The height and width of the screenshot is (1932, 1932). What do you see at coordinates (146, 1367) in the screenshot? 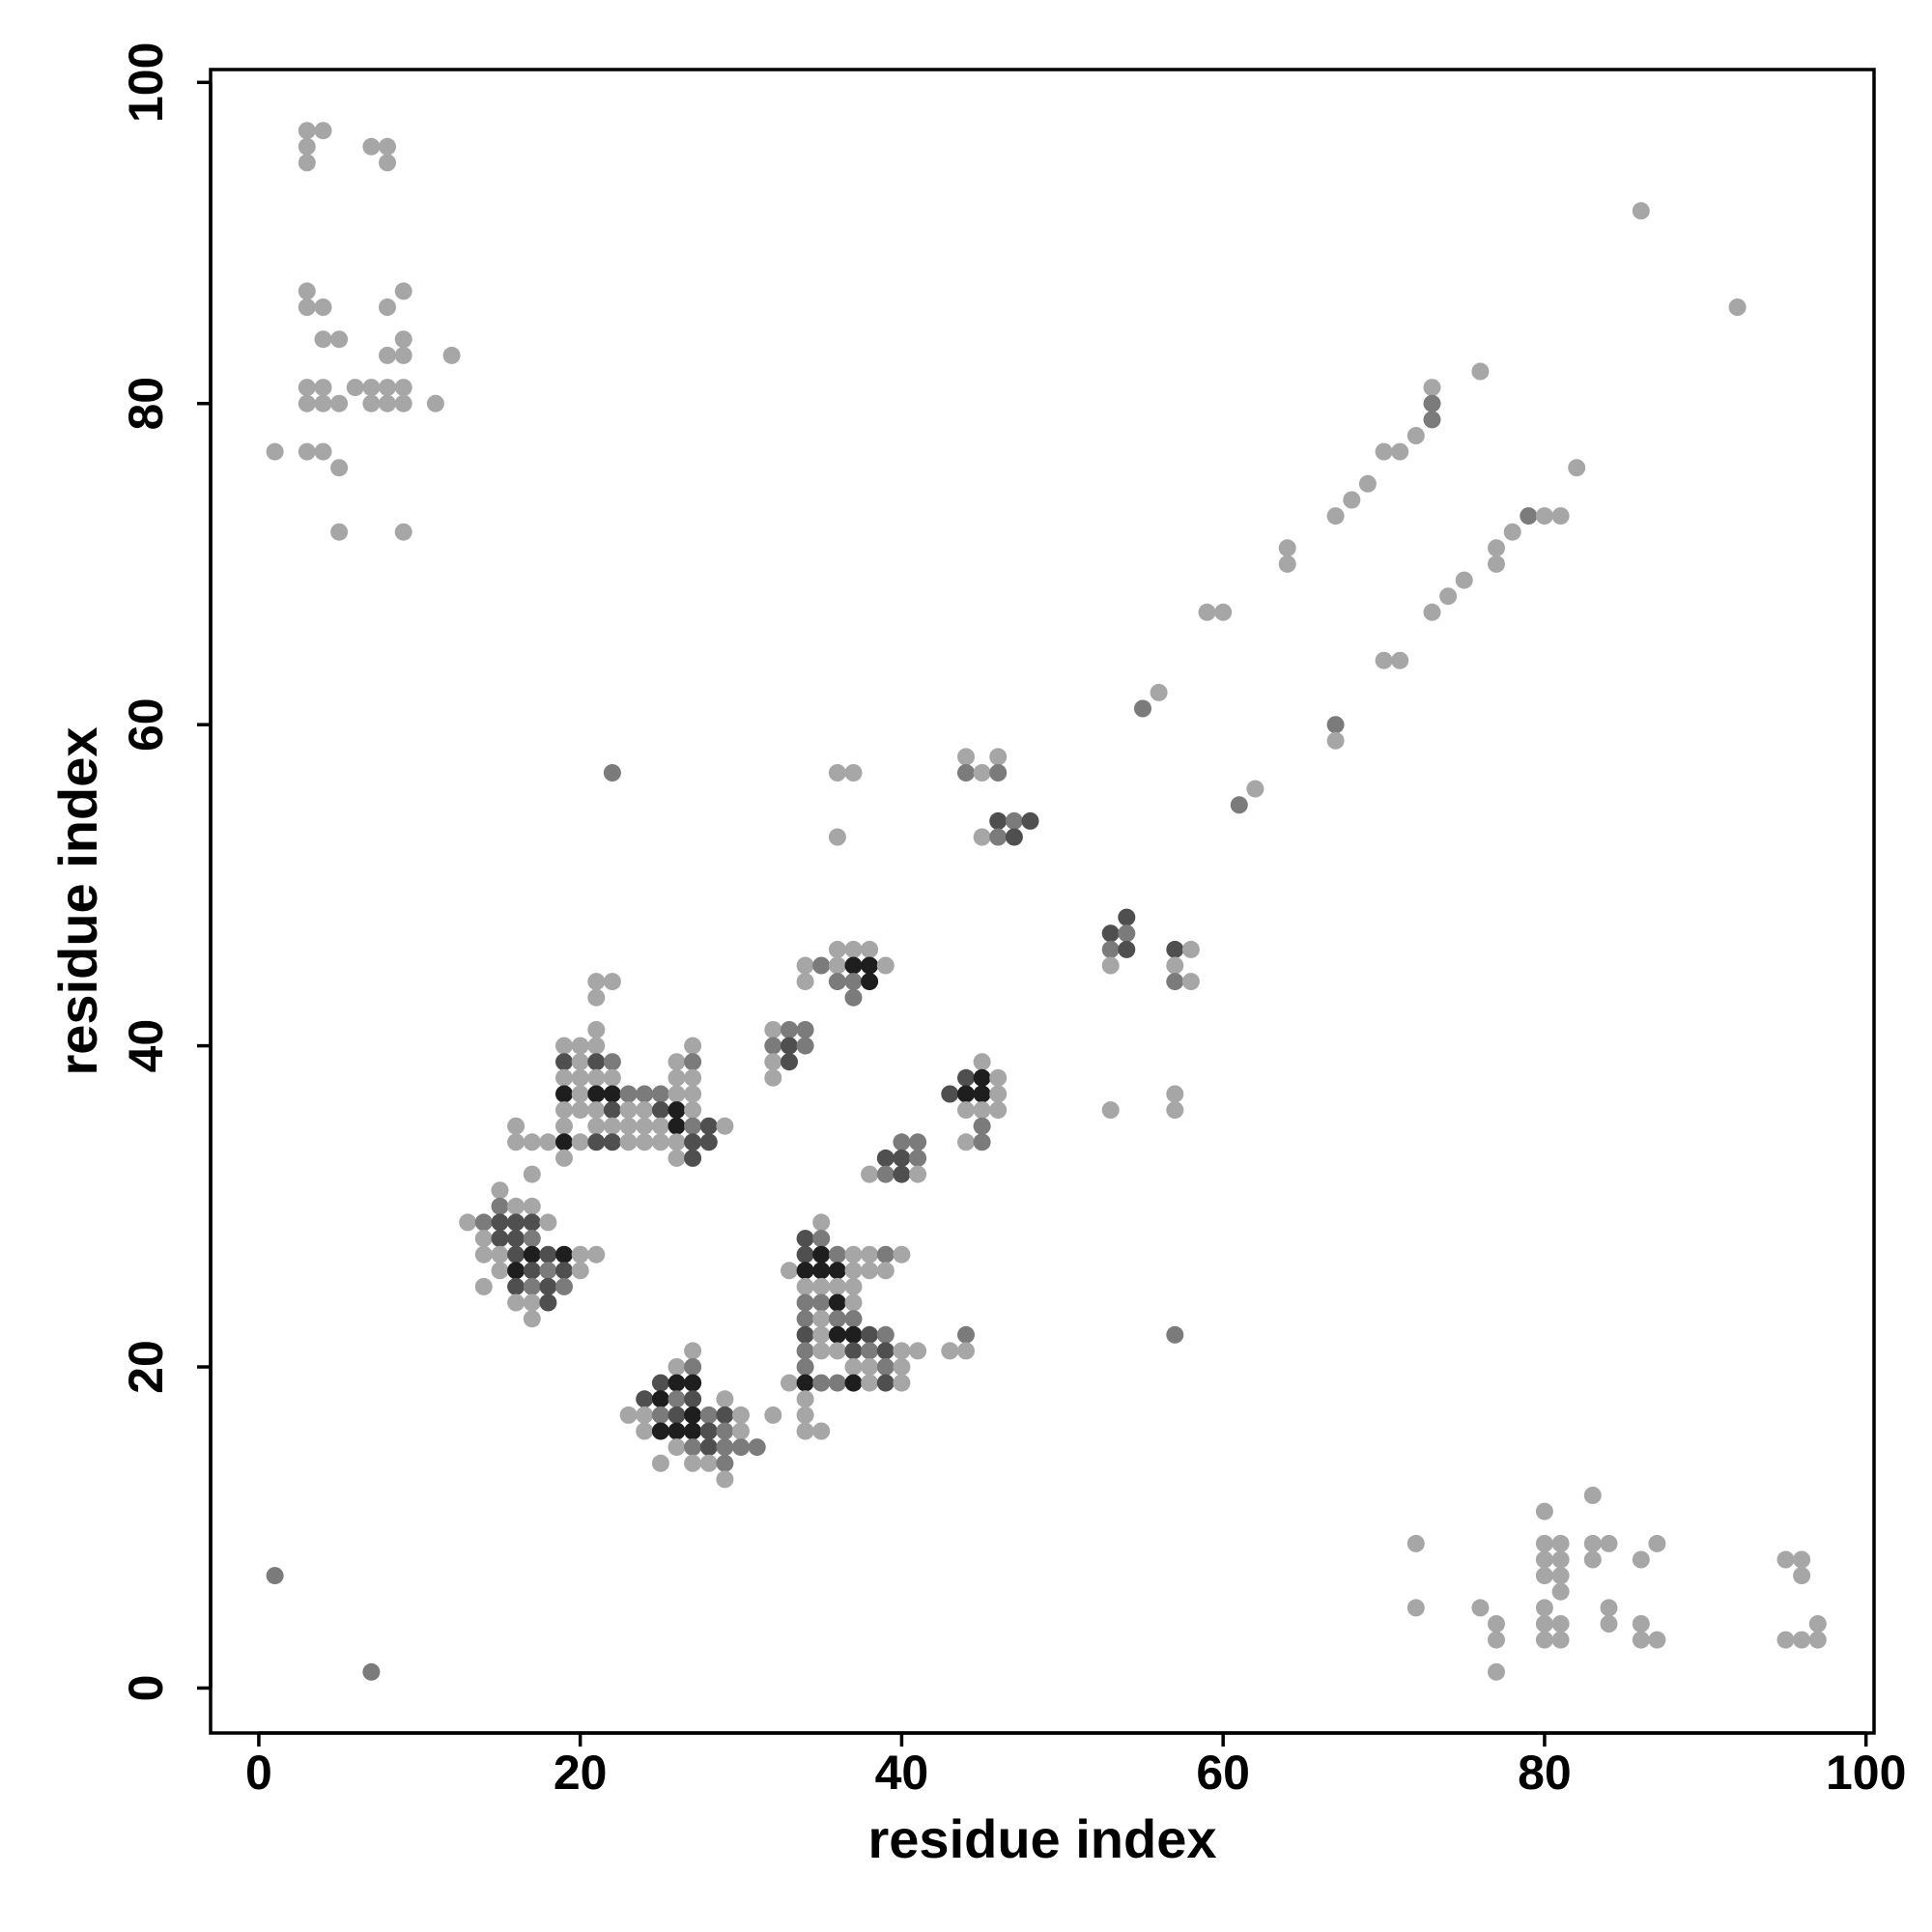
I see `y-tick-label: 20` at bounding box center [146, 1367].